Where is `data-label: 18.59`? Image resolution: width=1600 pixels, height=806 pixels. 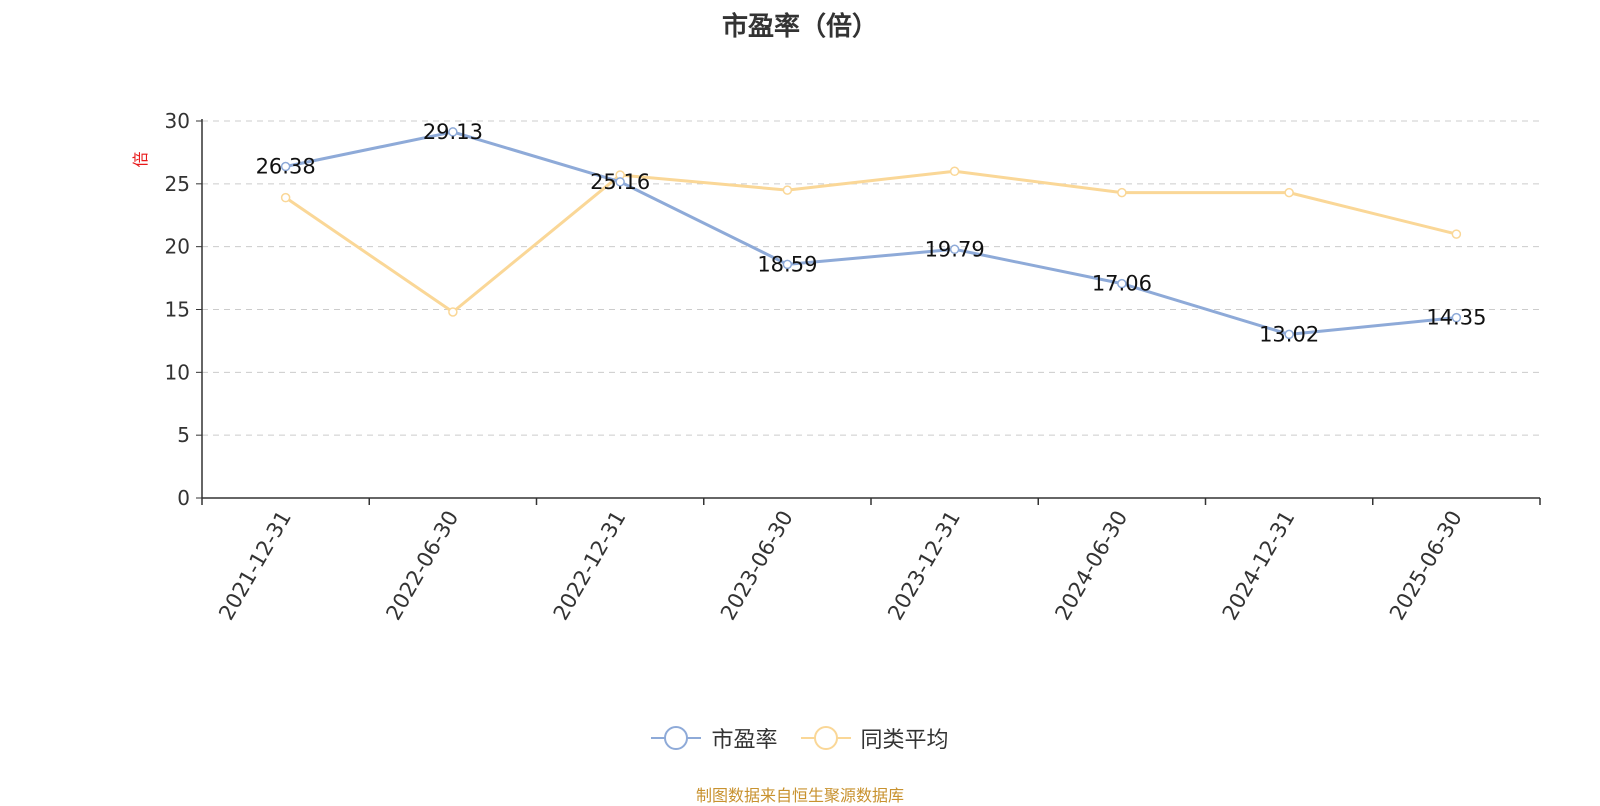
data-label: 18.59 is located at coordinates (787, 264).